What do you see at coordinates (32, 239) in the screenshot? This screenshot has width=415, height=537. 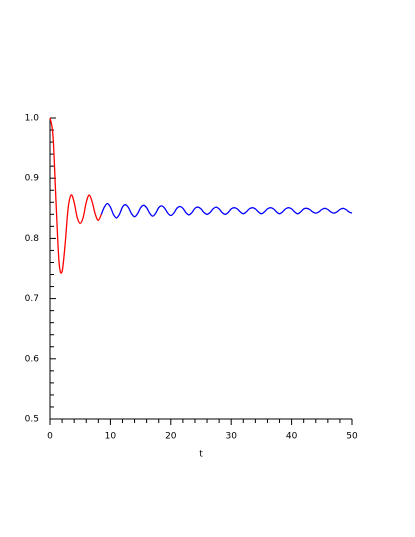 I see `y-tick-label: 0.8` at bounding box center [32, 239].